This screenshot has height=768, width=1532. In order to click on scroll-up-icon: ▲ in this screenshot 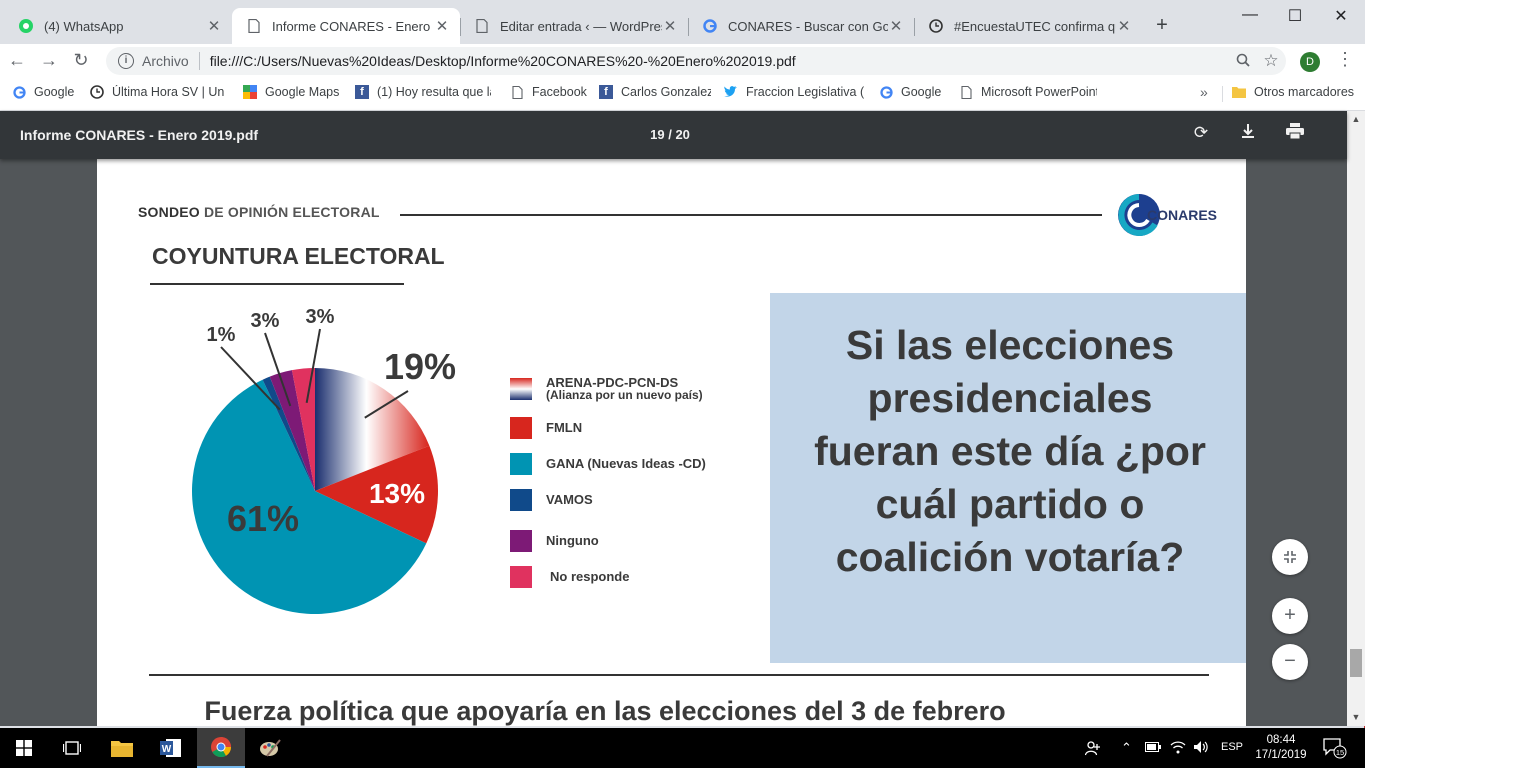, I will do `click(1356, 119)`.